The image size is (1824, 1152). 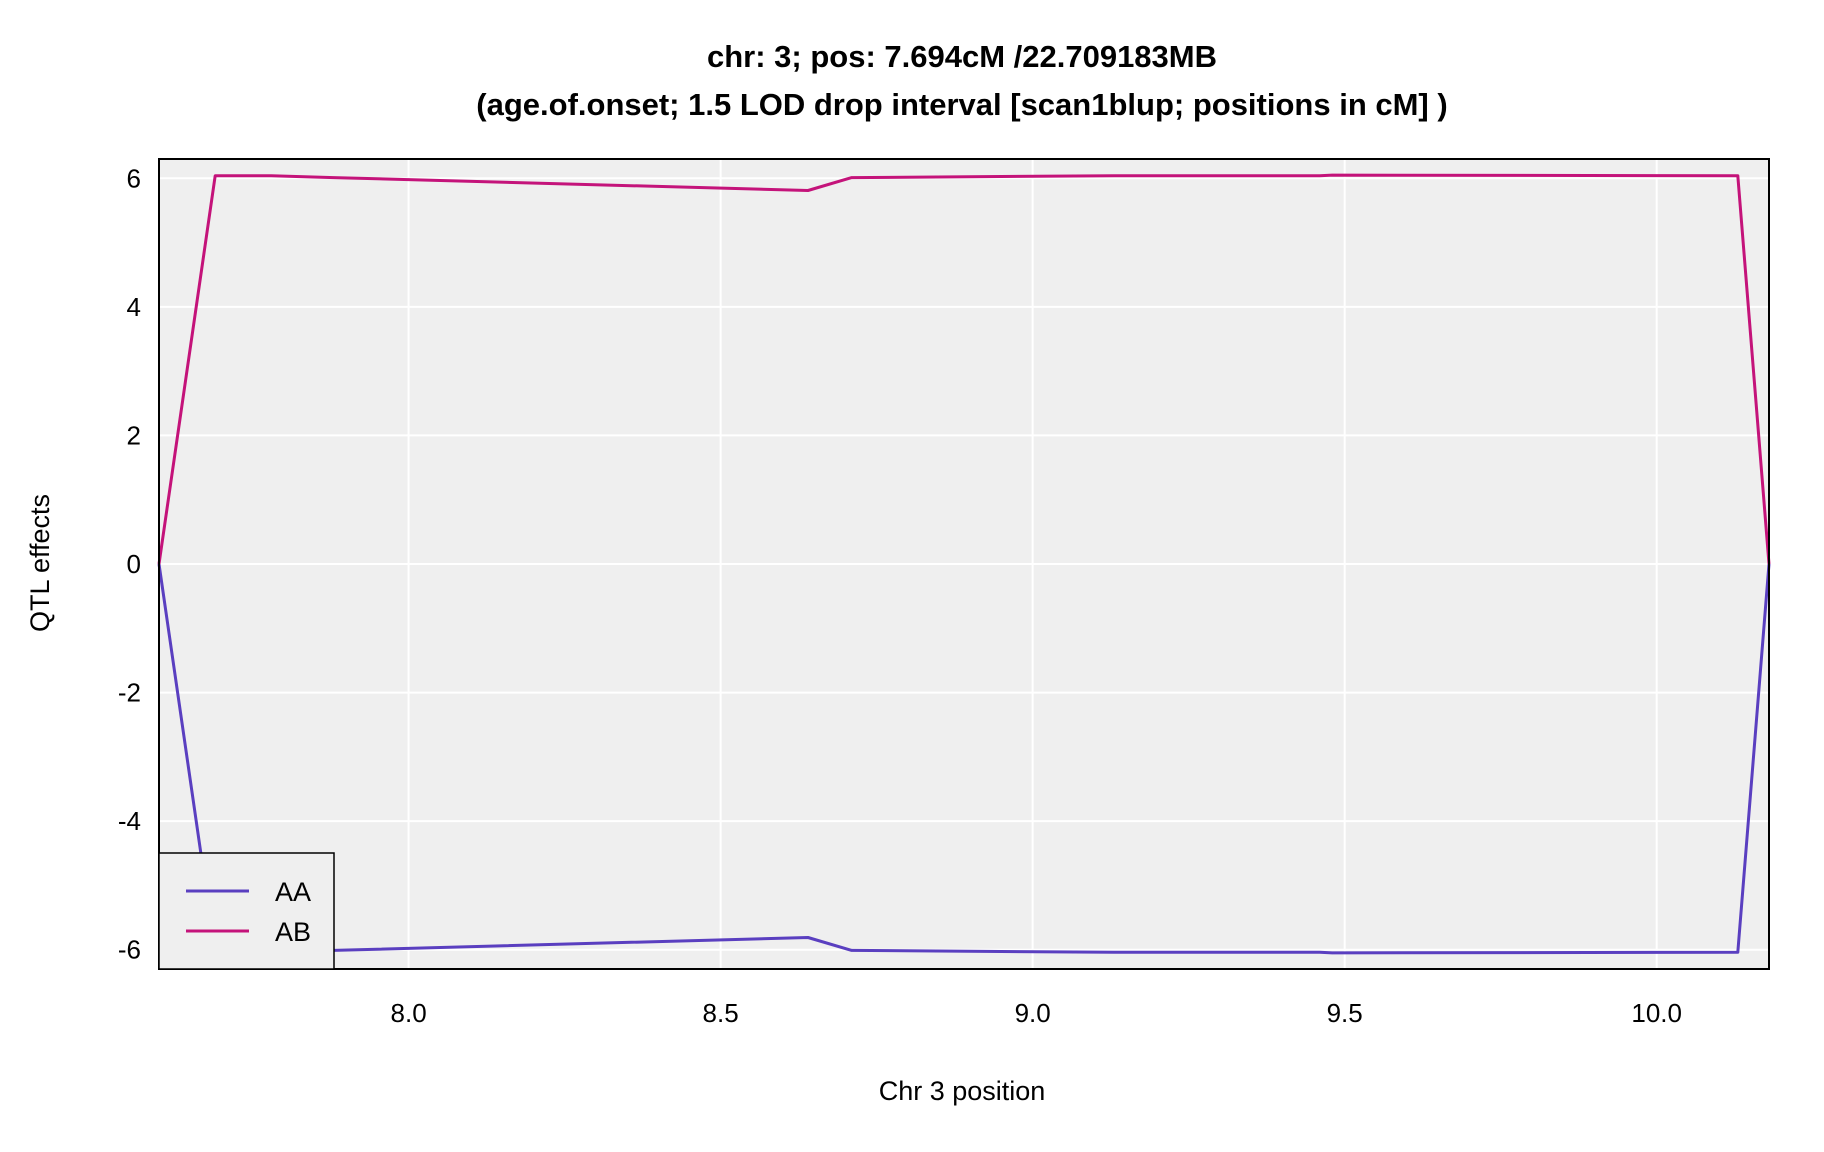 I want to click on y-tick-label: -2, so click(x=129, y=693).